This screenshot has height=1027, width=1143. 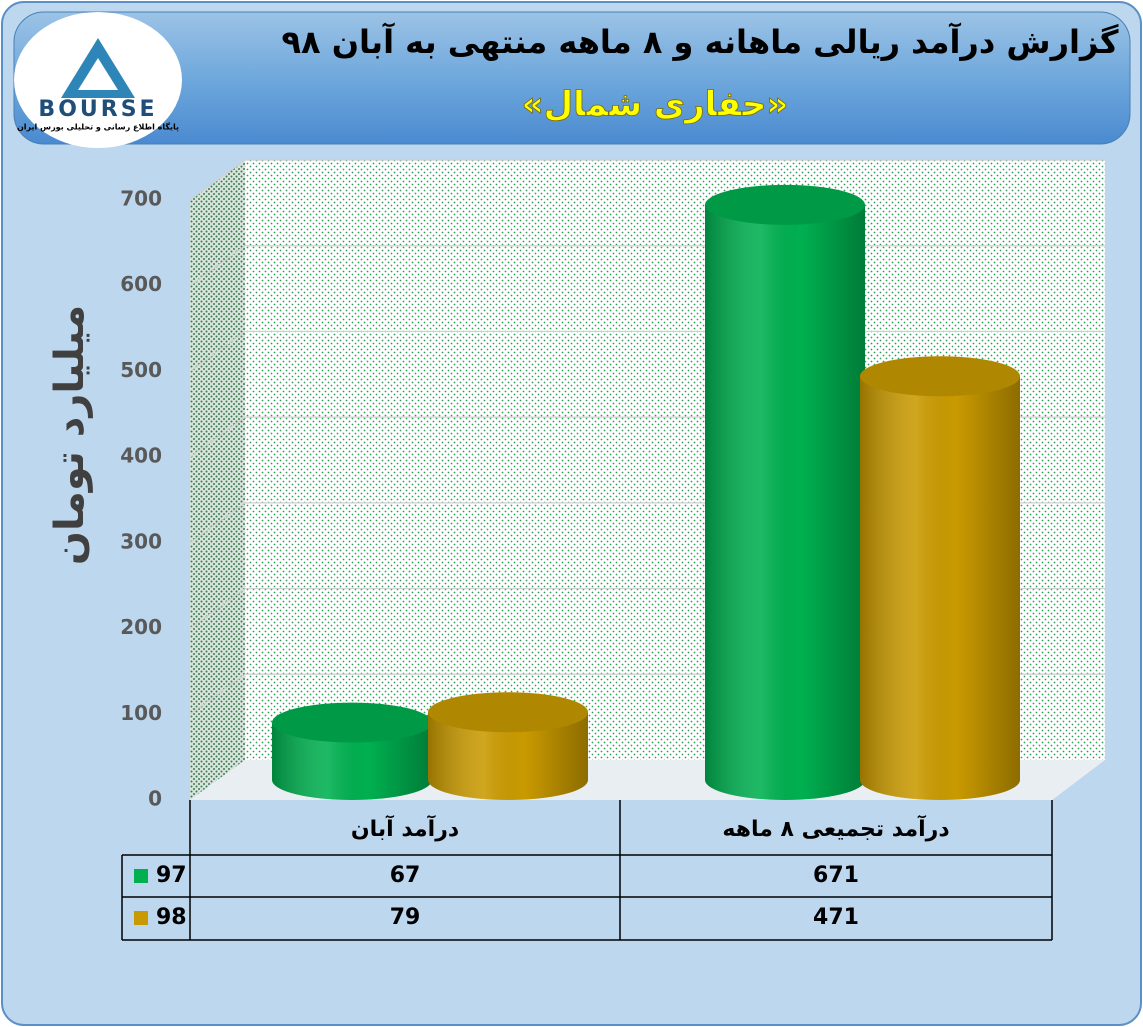 What do you see at coordinates (141, 541) in the screenshot?
I see `y-tick-label: 300` at bounding box center [141, 541].